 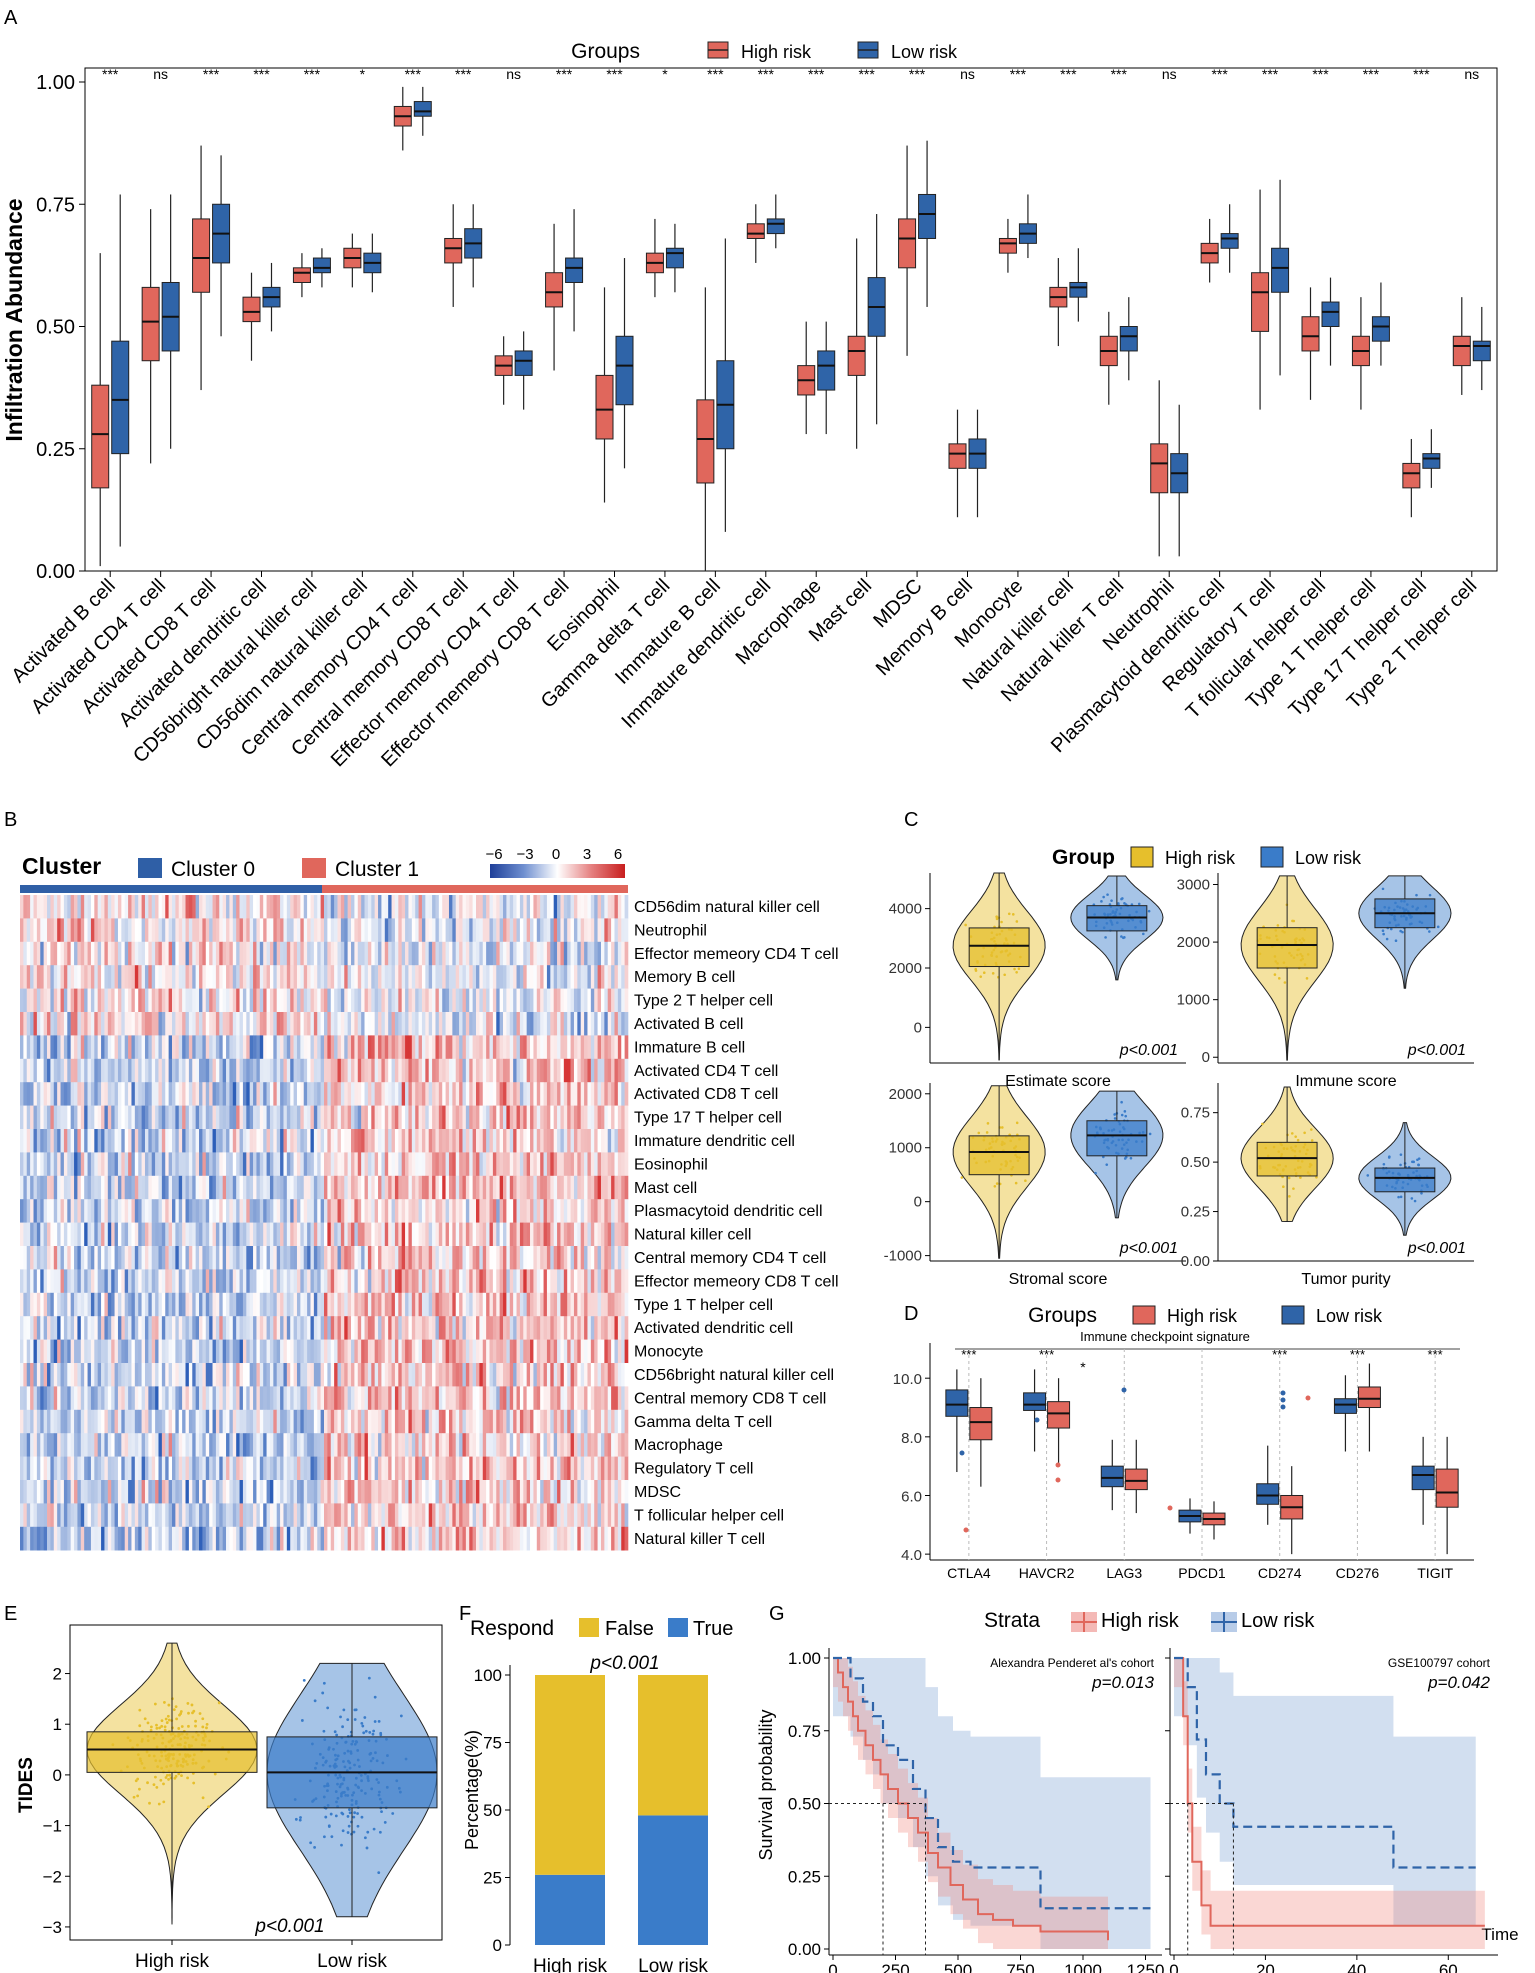 What do you see at coordinates (614, 74) in the screenshot?
I see `significance-mark: ***` at bounding box center [614, 74].